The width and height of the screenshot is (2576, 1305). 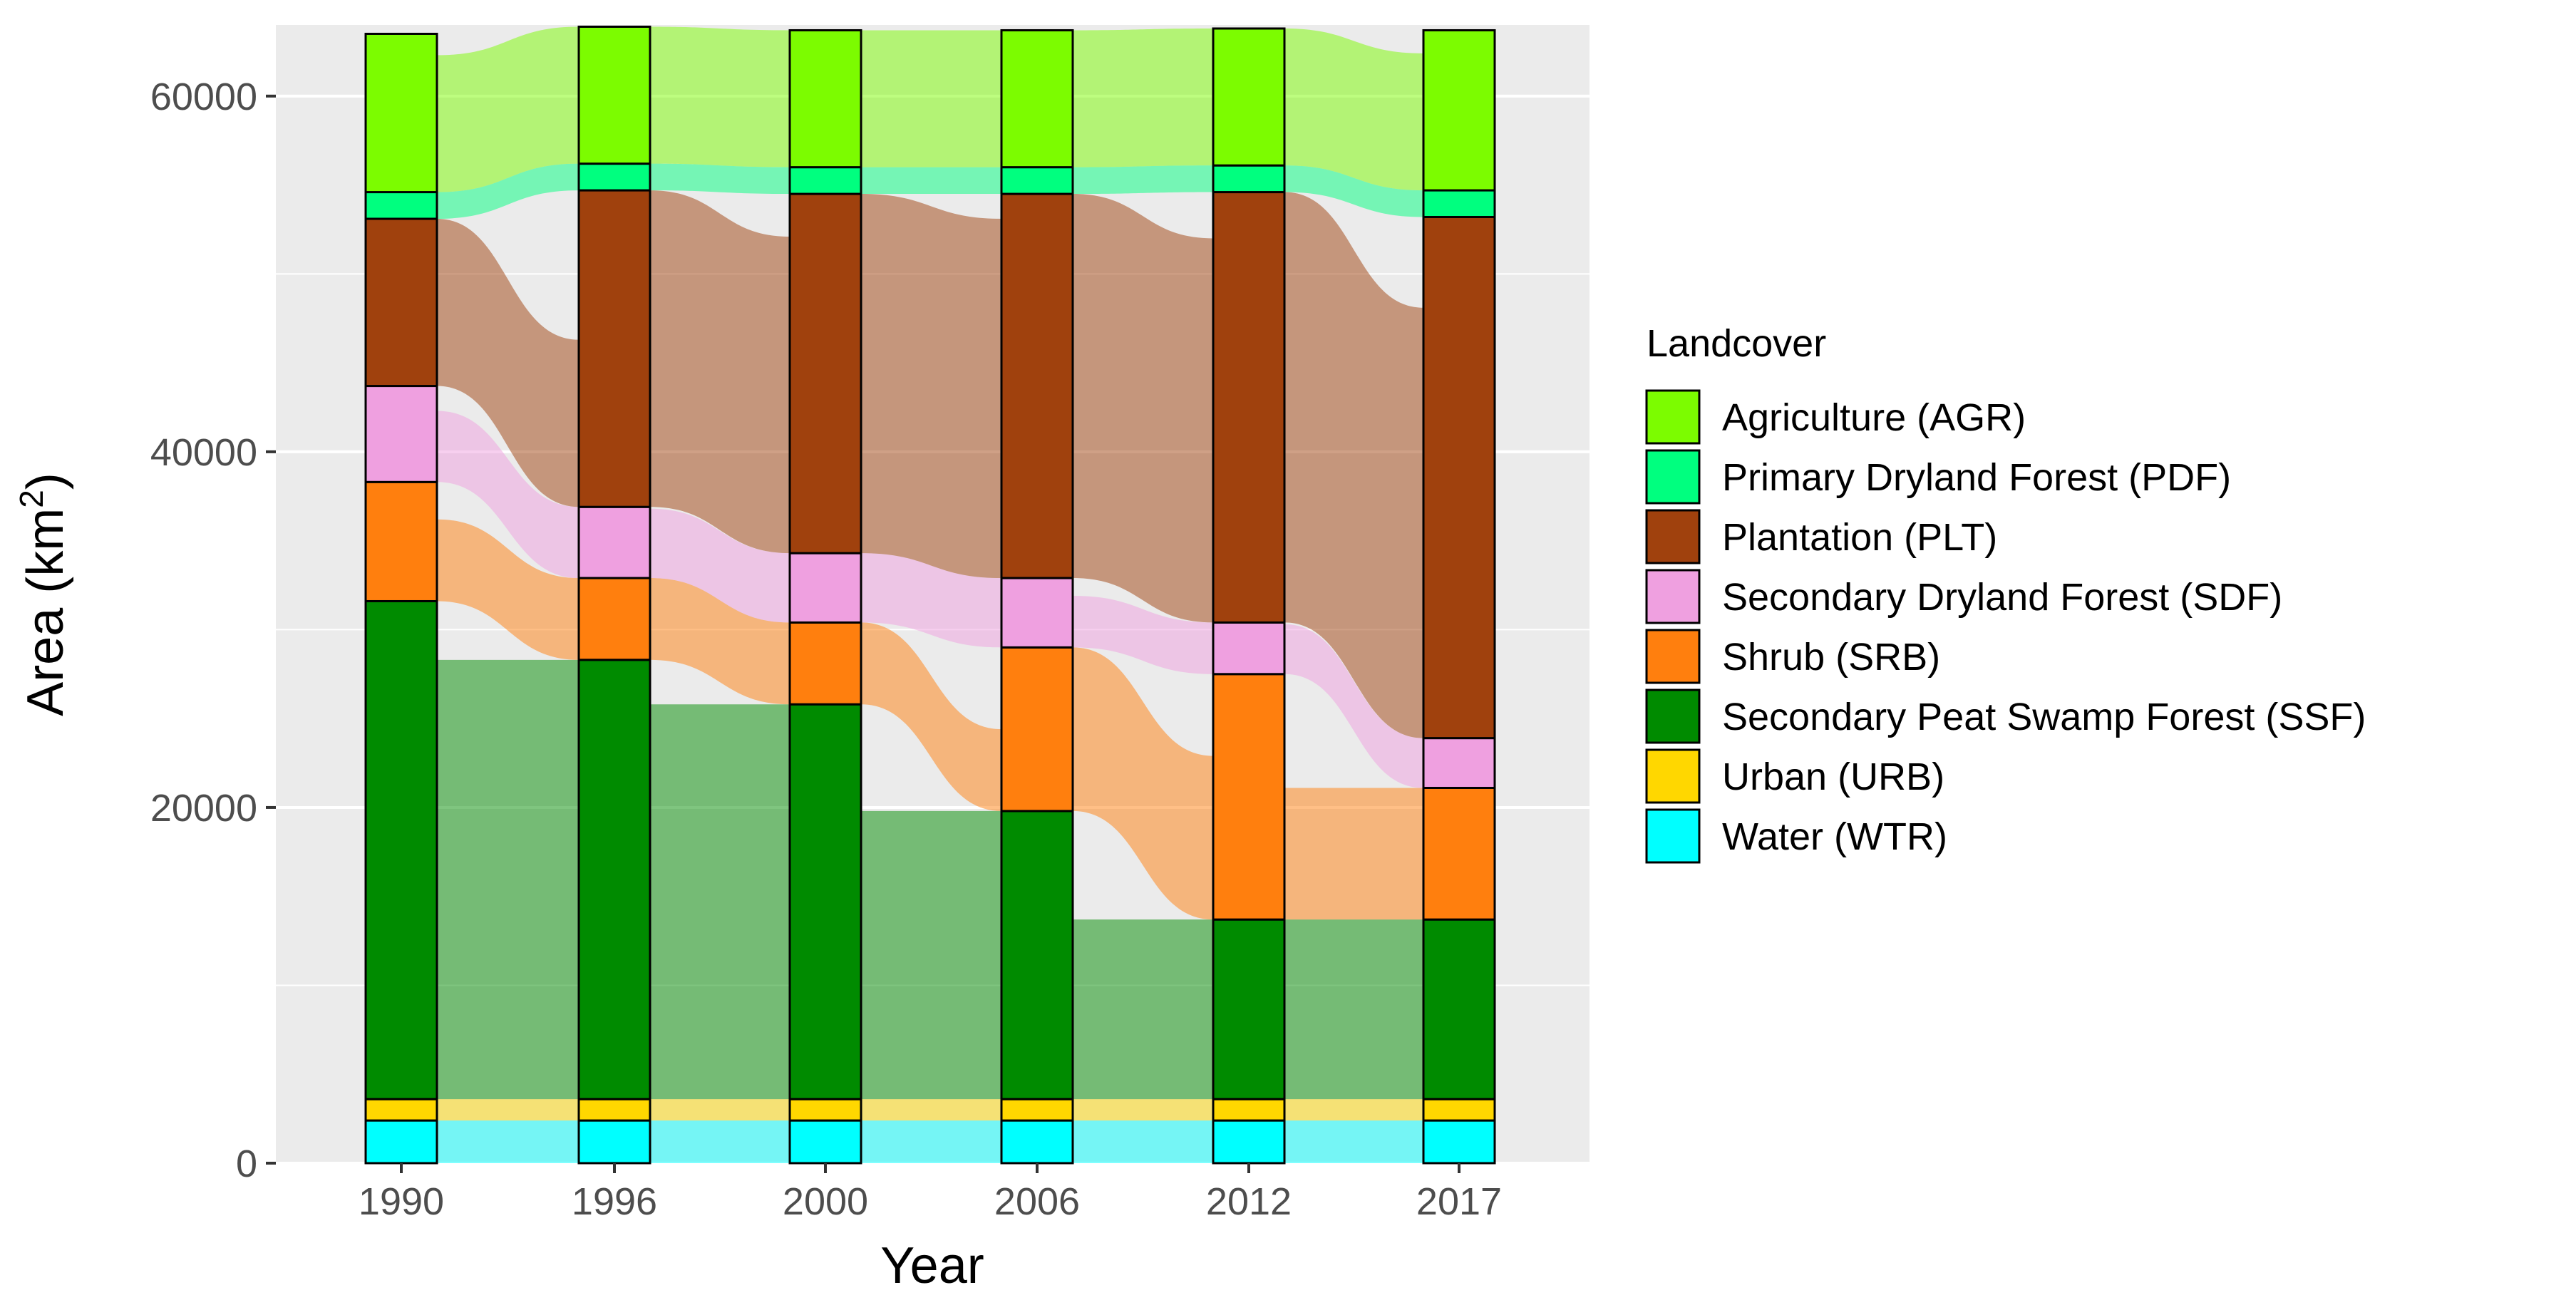 I want to click on bar-segment-plt-1996, so click(x=614, y=348).